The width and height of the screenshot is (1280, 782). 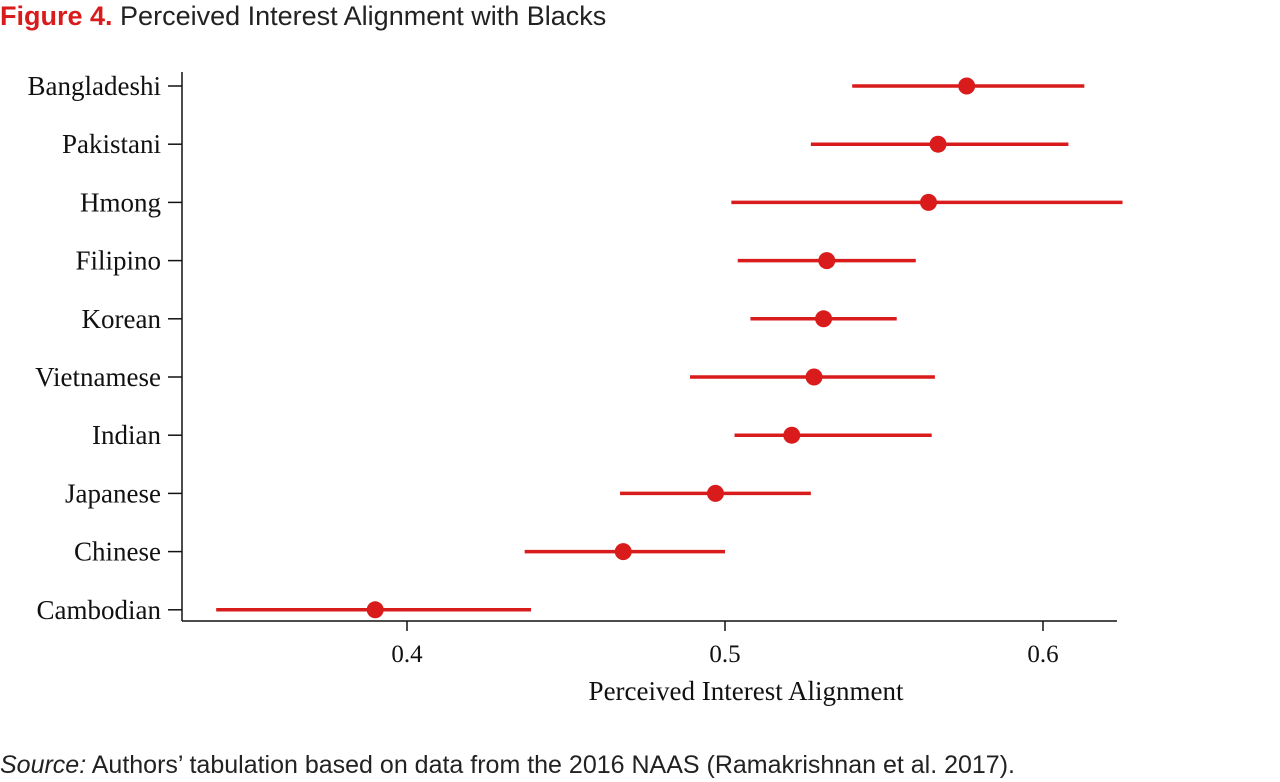 I want to click on point-pakistani, so click(x=938, y=144).